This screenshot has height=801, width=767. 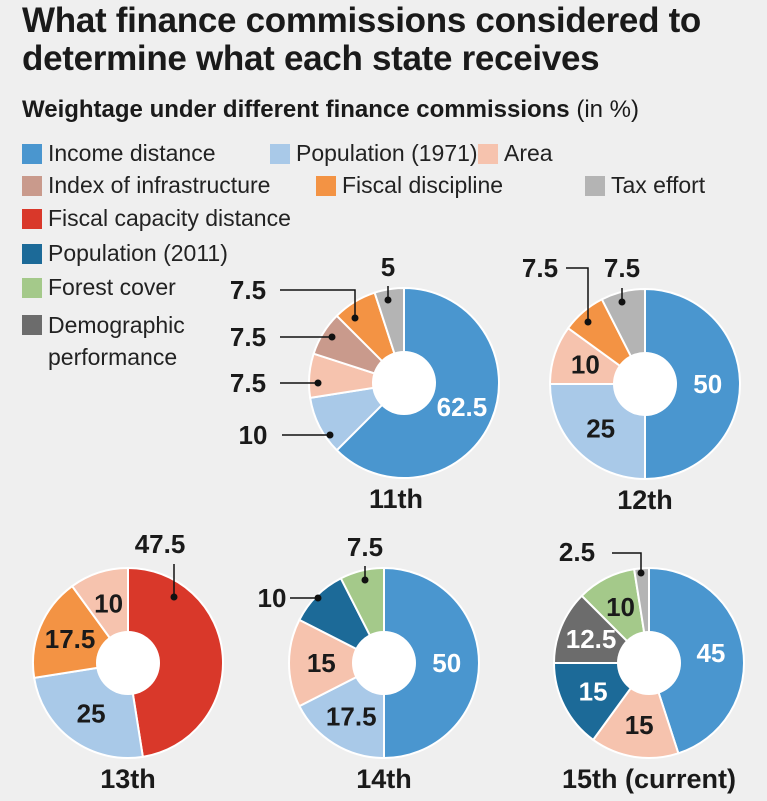 I want to click on legend-item: Income distance, so click(x=118, y=153).